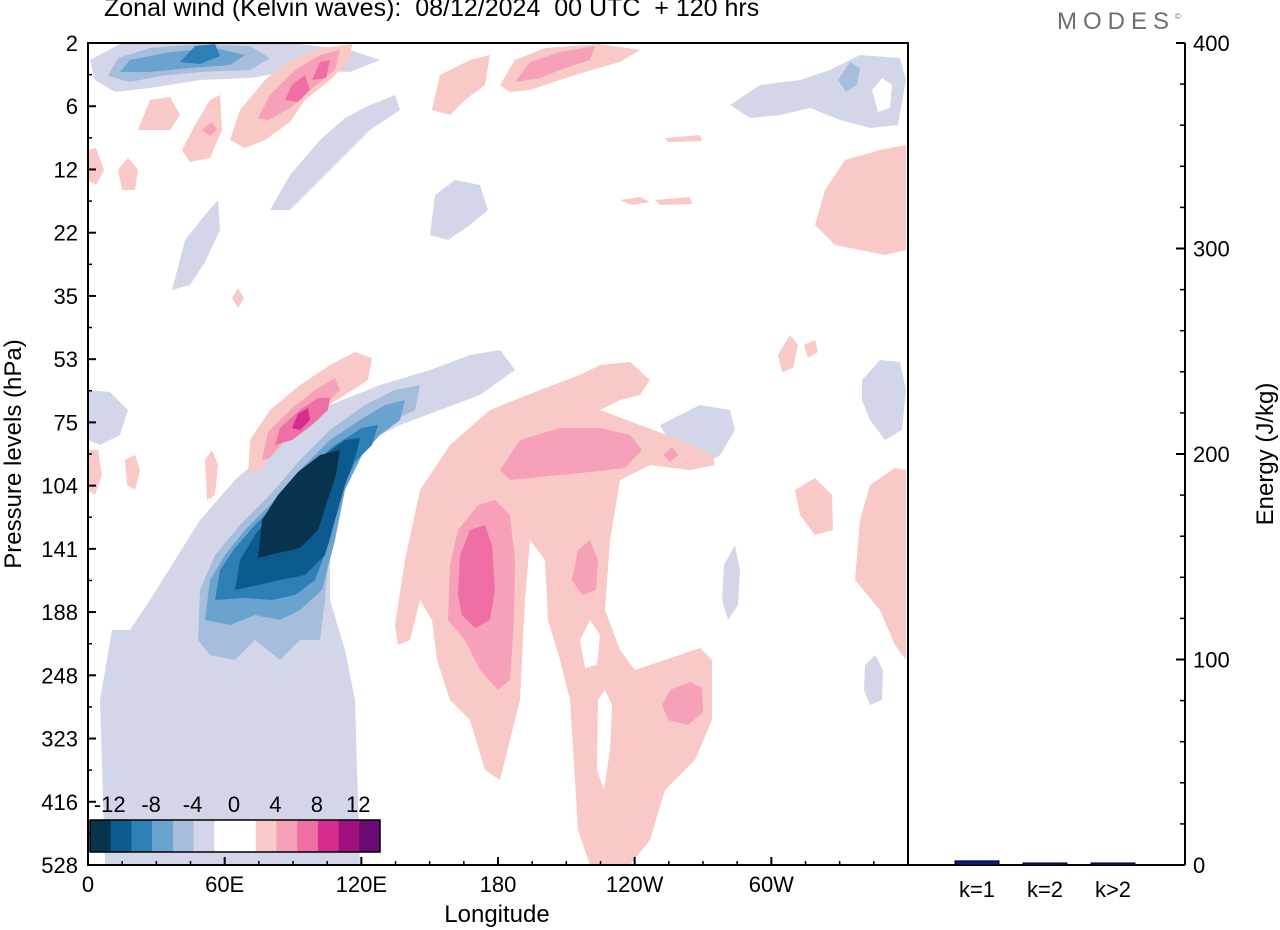 The height and width of the screenshot is (930, 1280). What do you see at coordinates (496, 914) in the screenshot?
I see `x-axis-label: Longitude` at bounding box center [496, 914].